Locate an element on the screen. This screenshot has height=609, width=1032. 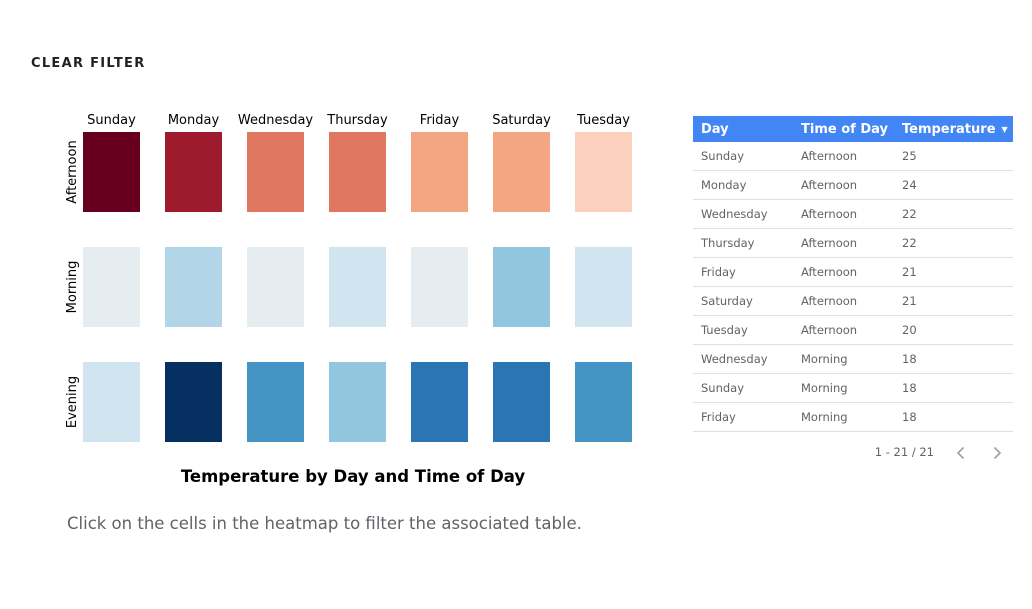
chevron-right-icon is located at coordinates (997, 453).